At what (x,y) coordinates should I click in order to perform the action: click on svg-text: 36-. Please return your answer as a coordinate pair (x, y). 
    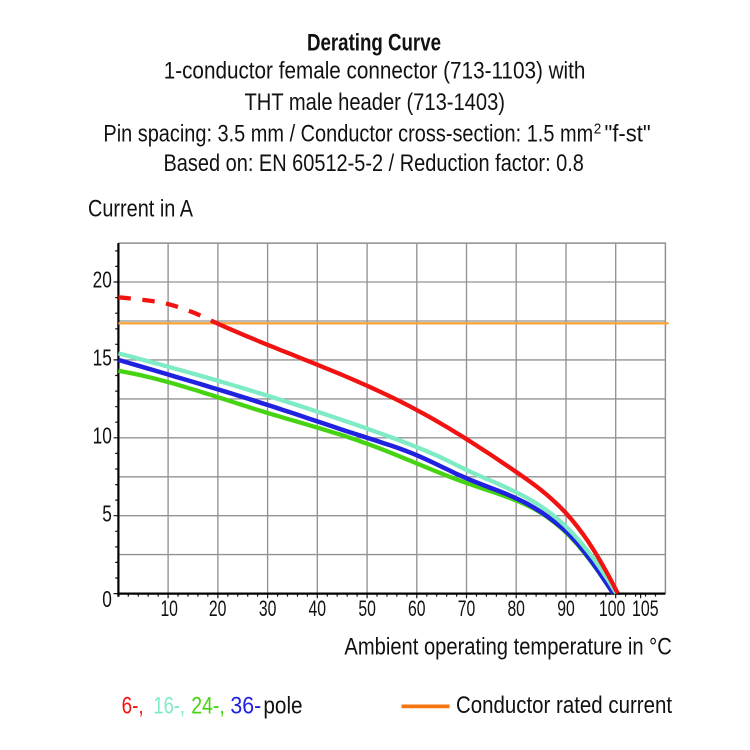
    Looking at the image, I should click on (245, 705).